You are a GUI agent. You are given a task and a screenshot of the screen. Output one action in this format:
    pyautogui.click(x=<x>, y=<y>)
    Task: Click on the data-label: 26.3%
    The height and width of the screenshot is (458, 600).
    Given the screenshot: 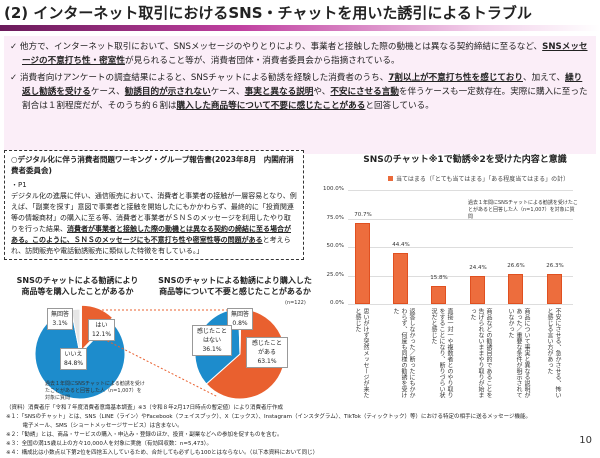 What is the action you would take?
    pyautogui.click(x=555, y=266)
    